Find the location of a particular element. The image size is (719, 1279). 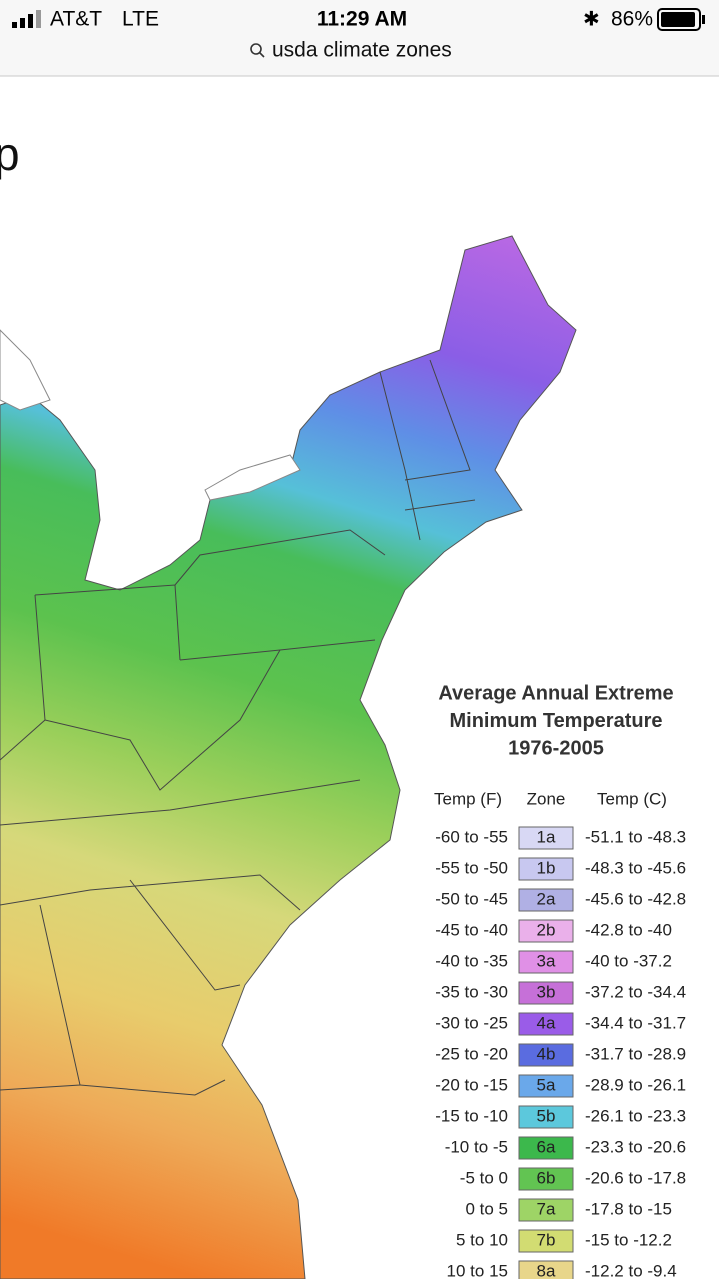

temp-f: -45 to -40 is located at coordinates (471, 929).